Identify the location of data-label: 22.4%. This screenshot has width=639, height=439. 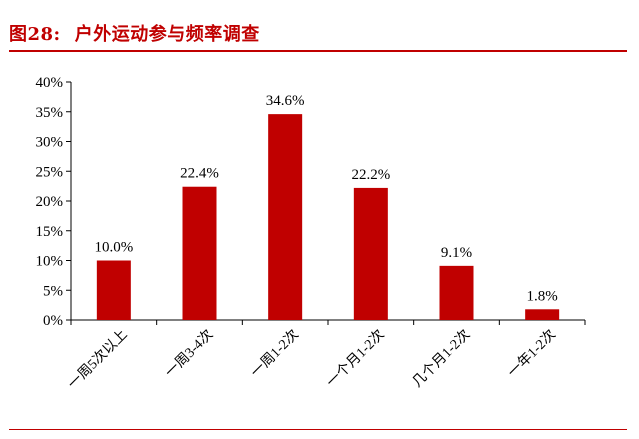
(199, 174).